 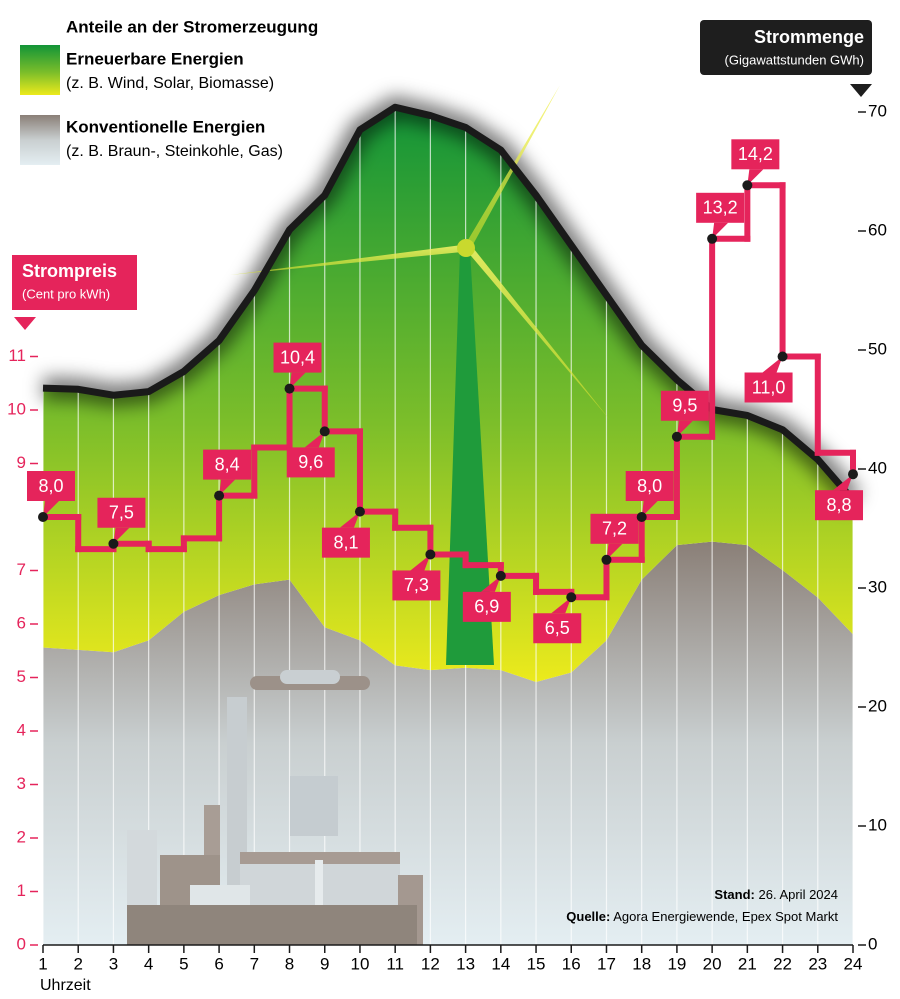 What do you see at coordinates (74, 282) in the screenshot?
I see `y-axis-title-box` at bounding box center [74, 282].